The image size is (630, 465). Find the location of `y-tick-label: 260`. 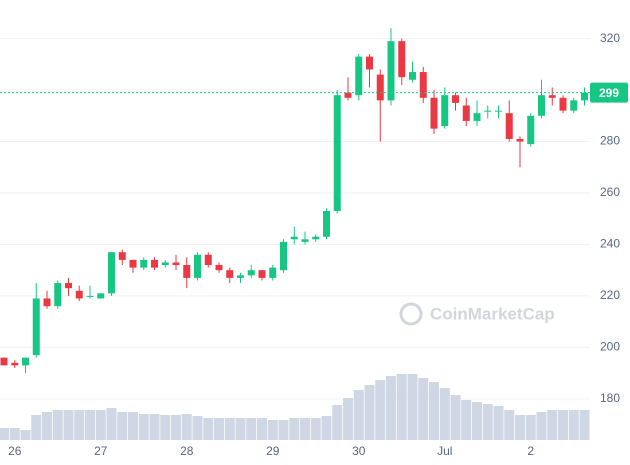

y-tick-label: 260 is located at coordinates (610, 192).